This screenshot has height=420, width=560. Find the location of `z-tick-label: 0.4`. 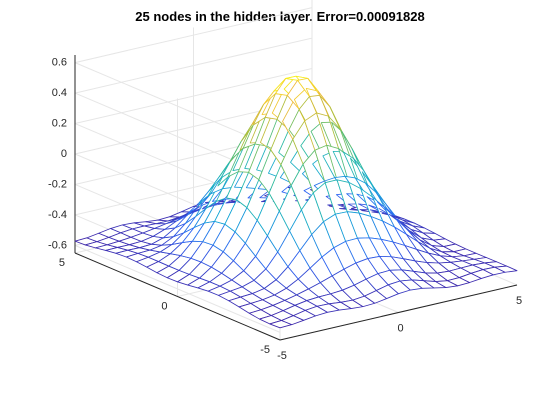

z-tick-label: 0.4 is located at coordinates (59, 93).